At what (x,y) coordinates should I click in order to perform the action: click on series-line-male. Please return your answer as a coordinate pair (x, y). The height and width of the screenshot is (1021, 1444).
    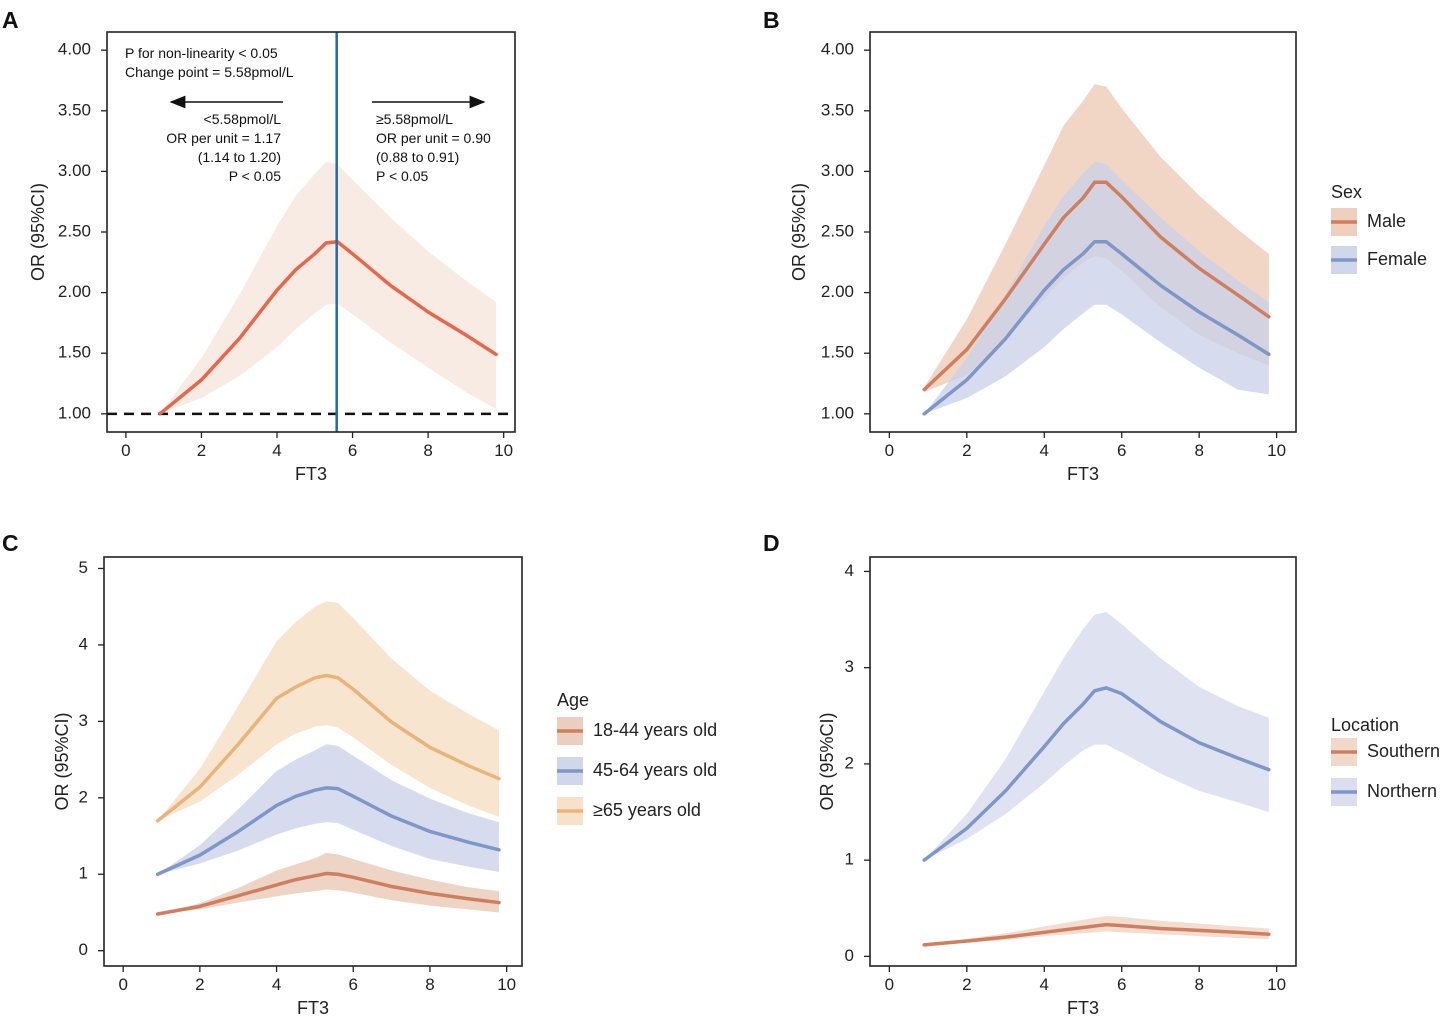
    Looking at the image, I should click on (1096, 286).